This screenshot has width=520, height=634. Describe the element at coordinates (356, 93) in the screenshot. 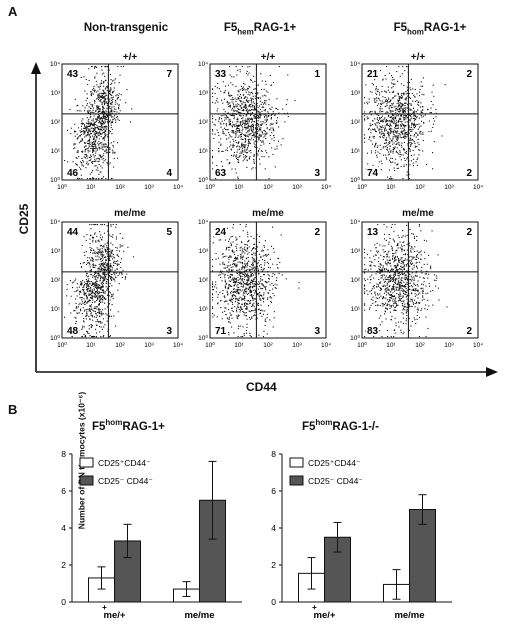

I see `y-tick-label: 10³` at that location.